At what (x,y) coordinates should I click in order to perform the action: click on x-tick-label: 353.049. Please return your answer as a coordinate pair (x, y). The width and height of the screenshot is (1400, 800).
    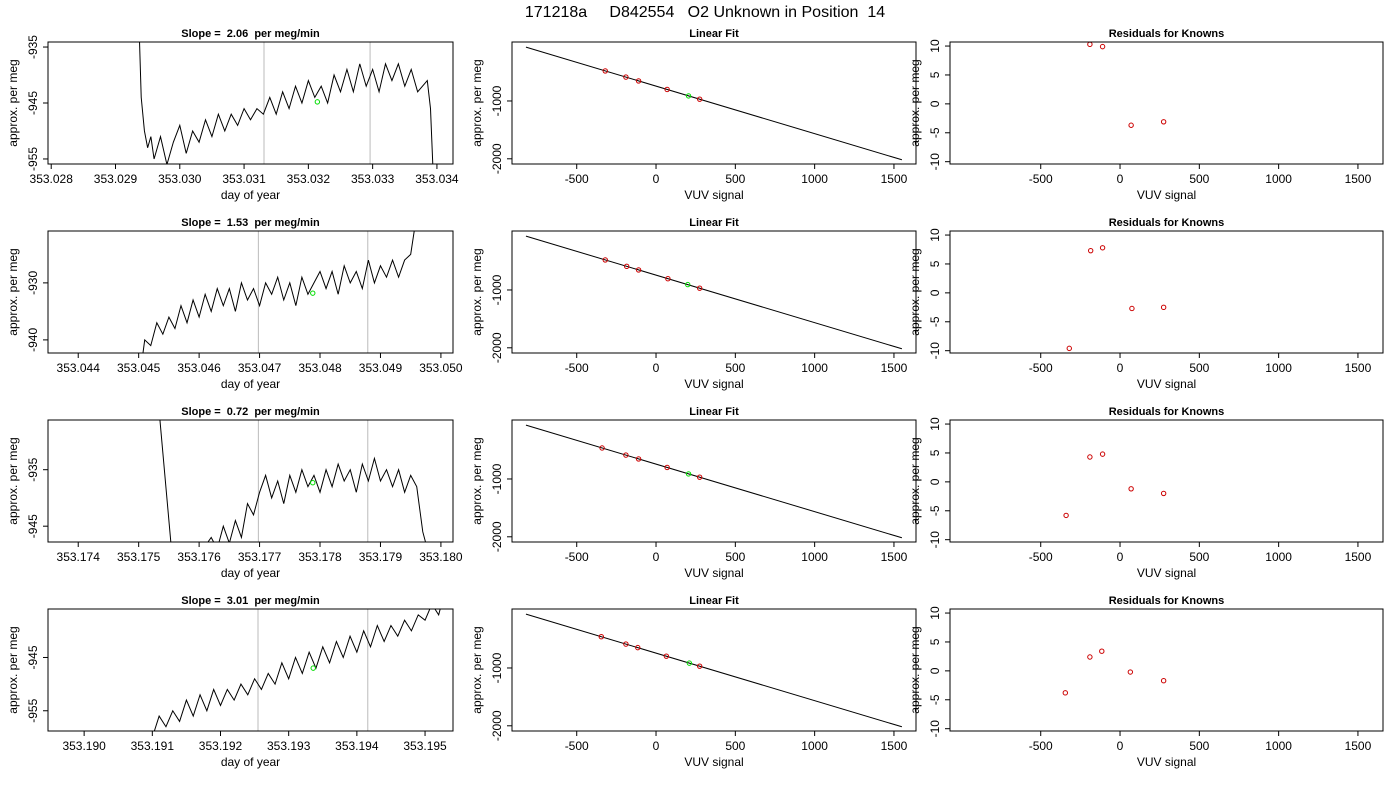
    Looking at the image, I should click on (381, 368).